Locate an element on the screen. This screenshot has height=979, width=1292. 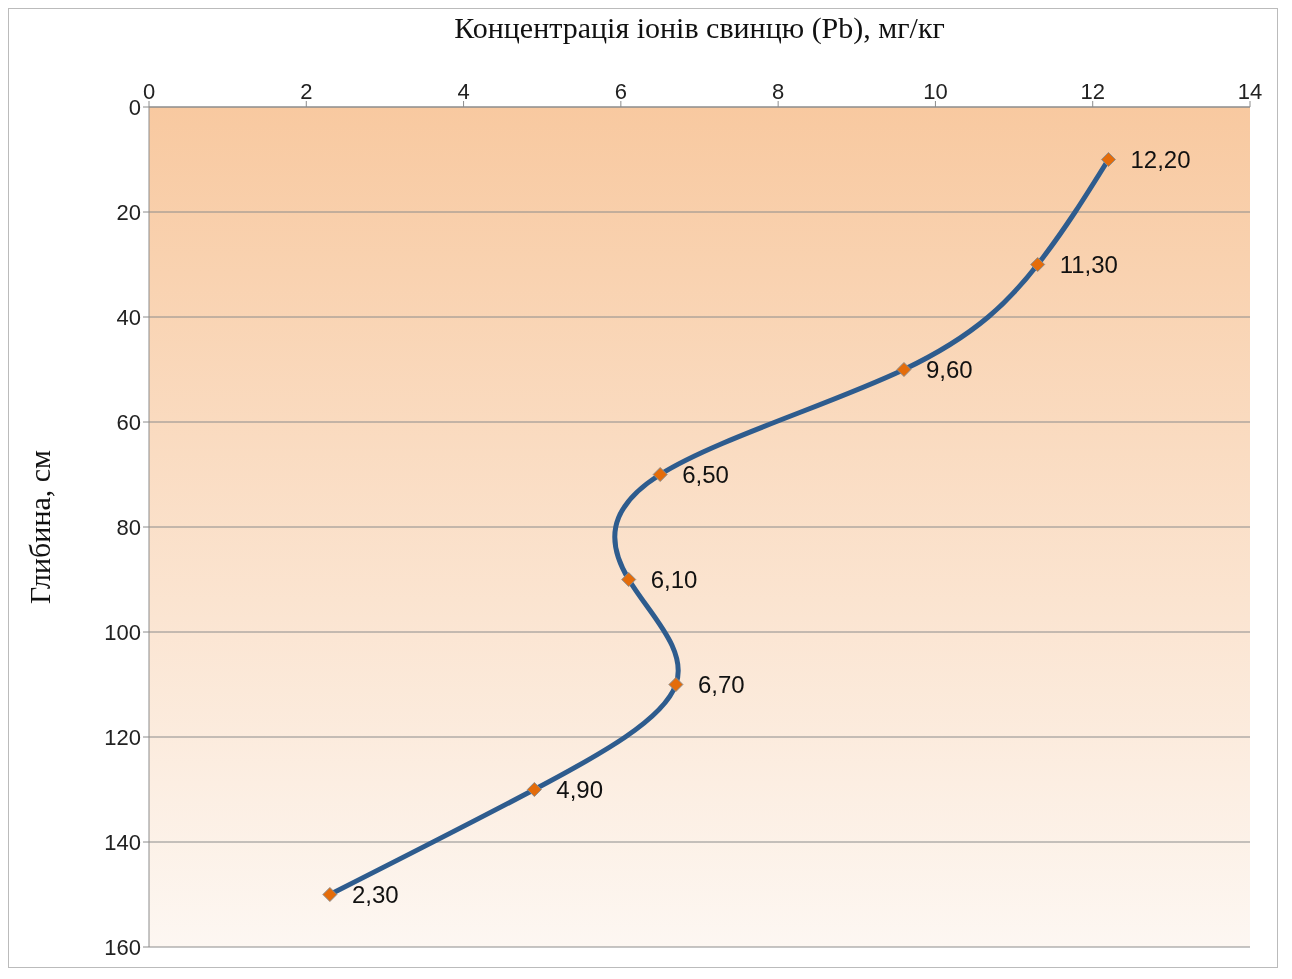
x-tick-label: 12 is located at coordinates (1092, 91).